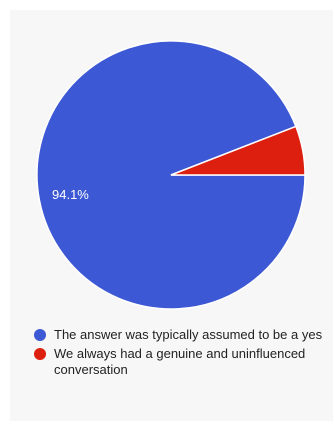  Describe the element at coordinates (40, 354) in the screenshot. I see `legend-swatch-genuine` at that location.